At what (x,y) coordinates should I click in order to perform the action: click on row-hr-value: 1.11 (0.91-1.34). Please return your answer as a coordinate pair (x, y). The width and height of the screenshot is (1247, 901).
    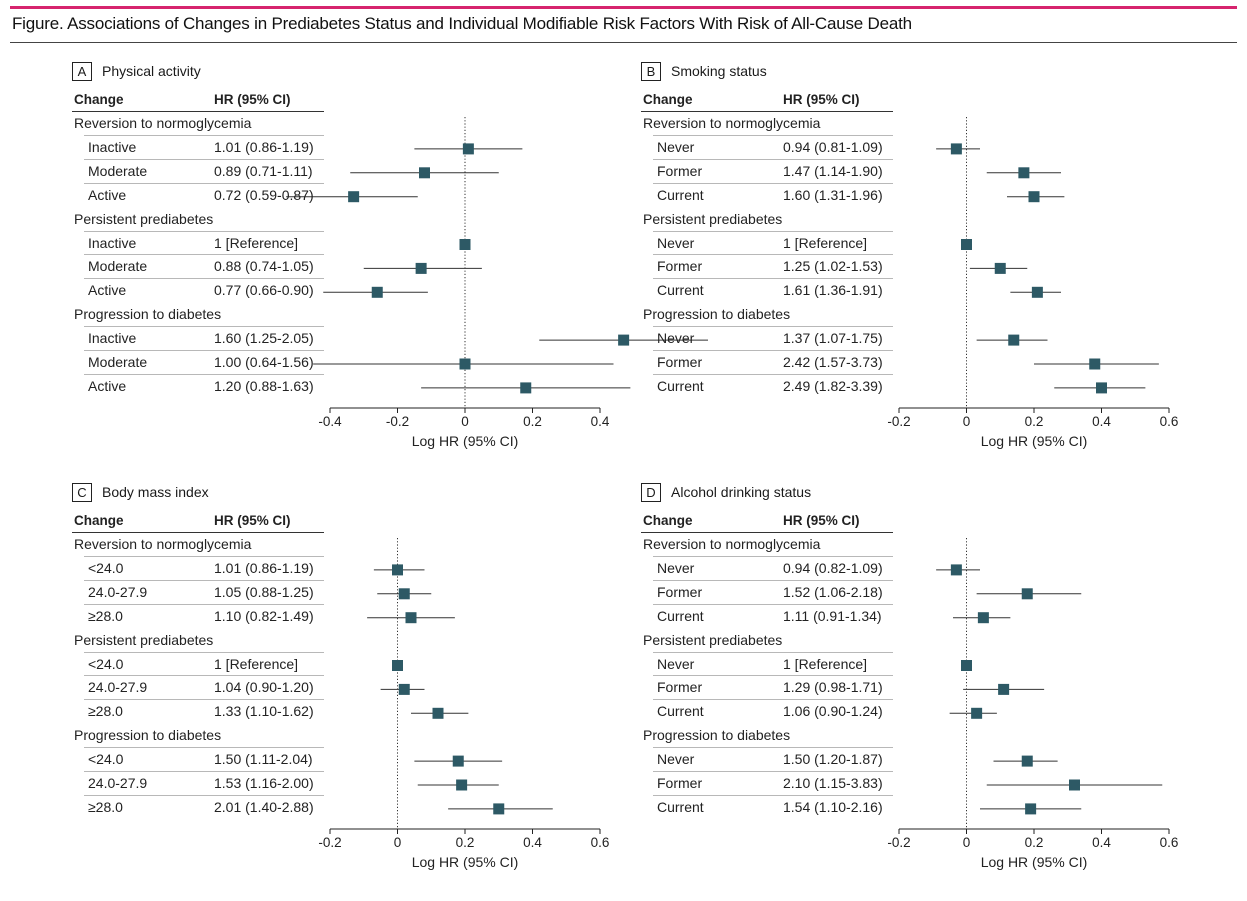
    Looking at the image, I should click on (832, 615).